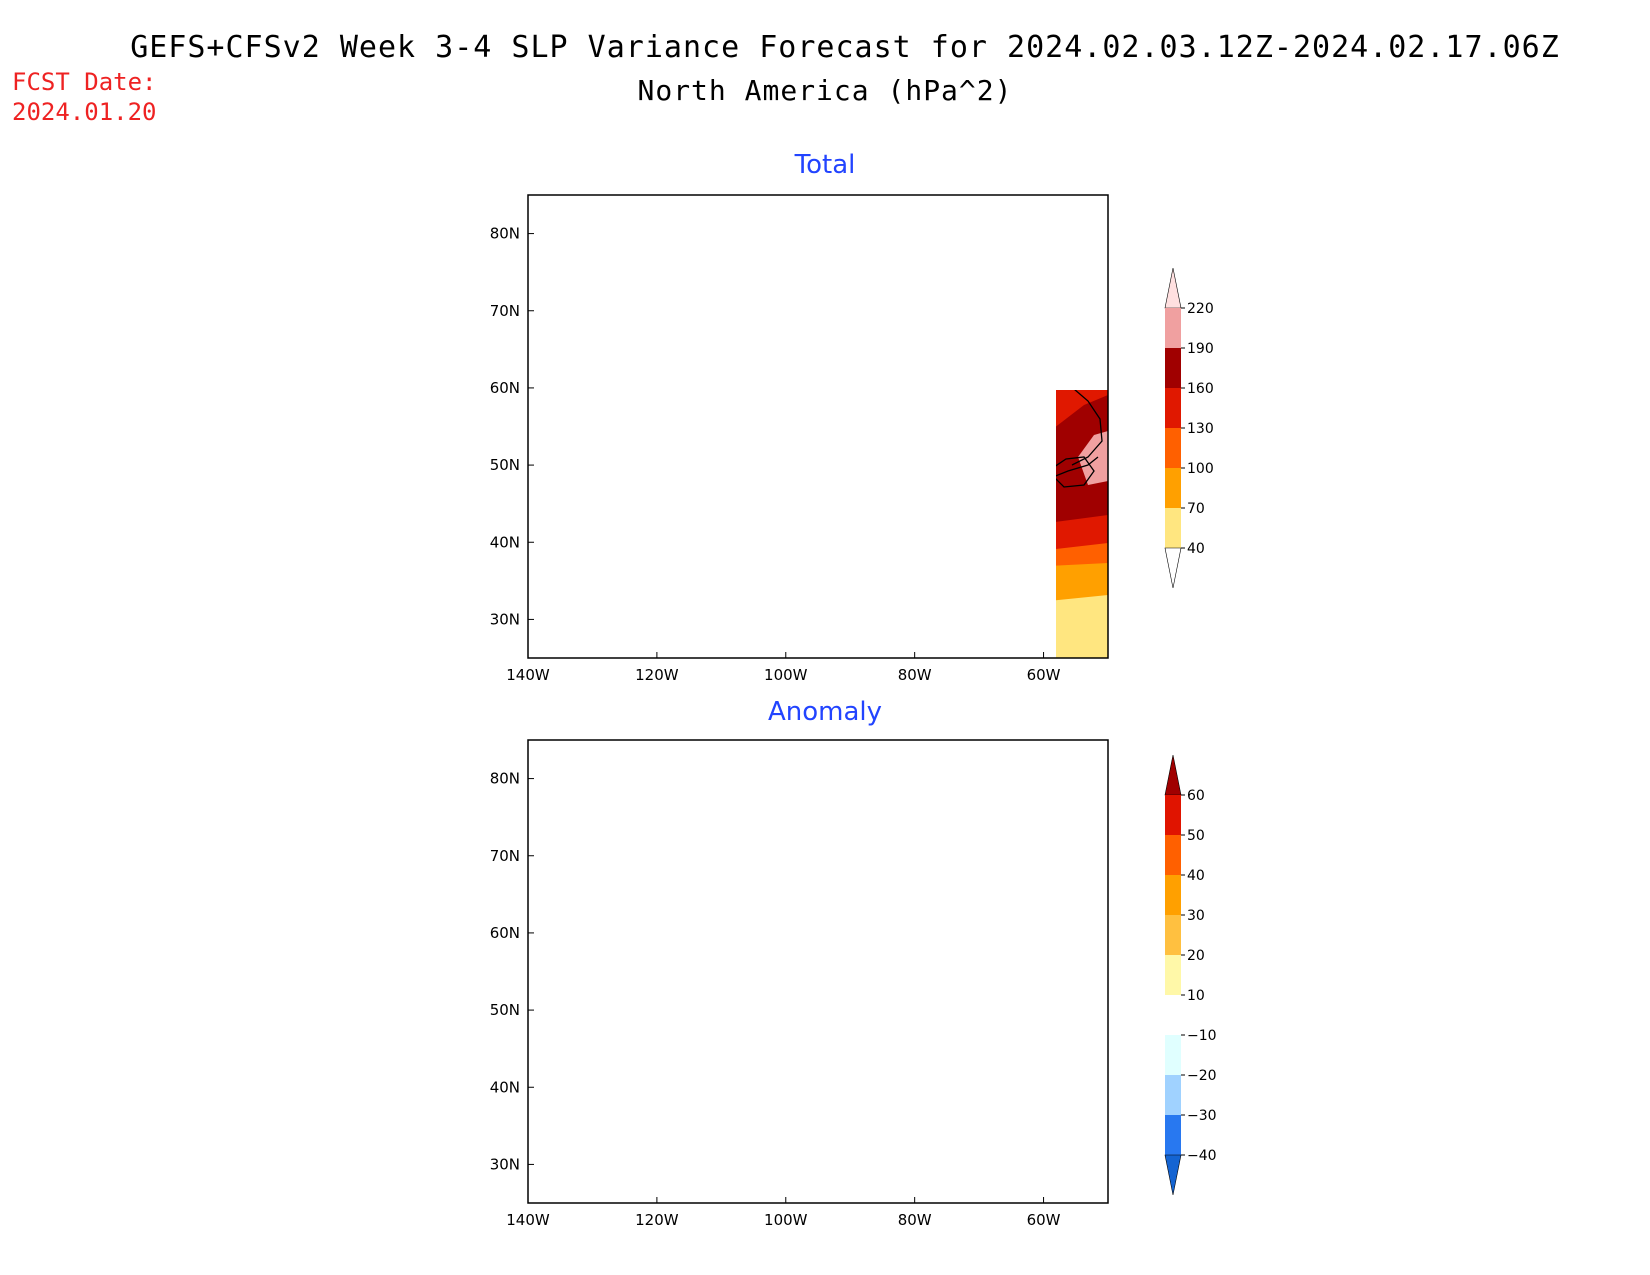 The width and height of the screenshot is (1650, 1275). What do you see at coordinates (1202, 1076) in the screenshot?
I see `colorbar-label: −20` at bounding box center [1202, 1076].